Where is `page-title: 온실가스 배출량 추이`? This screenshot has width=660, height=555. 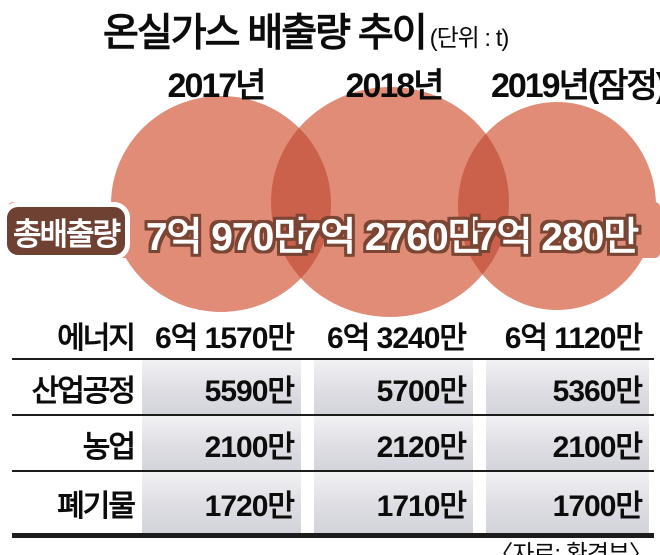
page-title: 온실가스 배출량 추이 is located at coordinates (265, 33).